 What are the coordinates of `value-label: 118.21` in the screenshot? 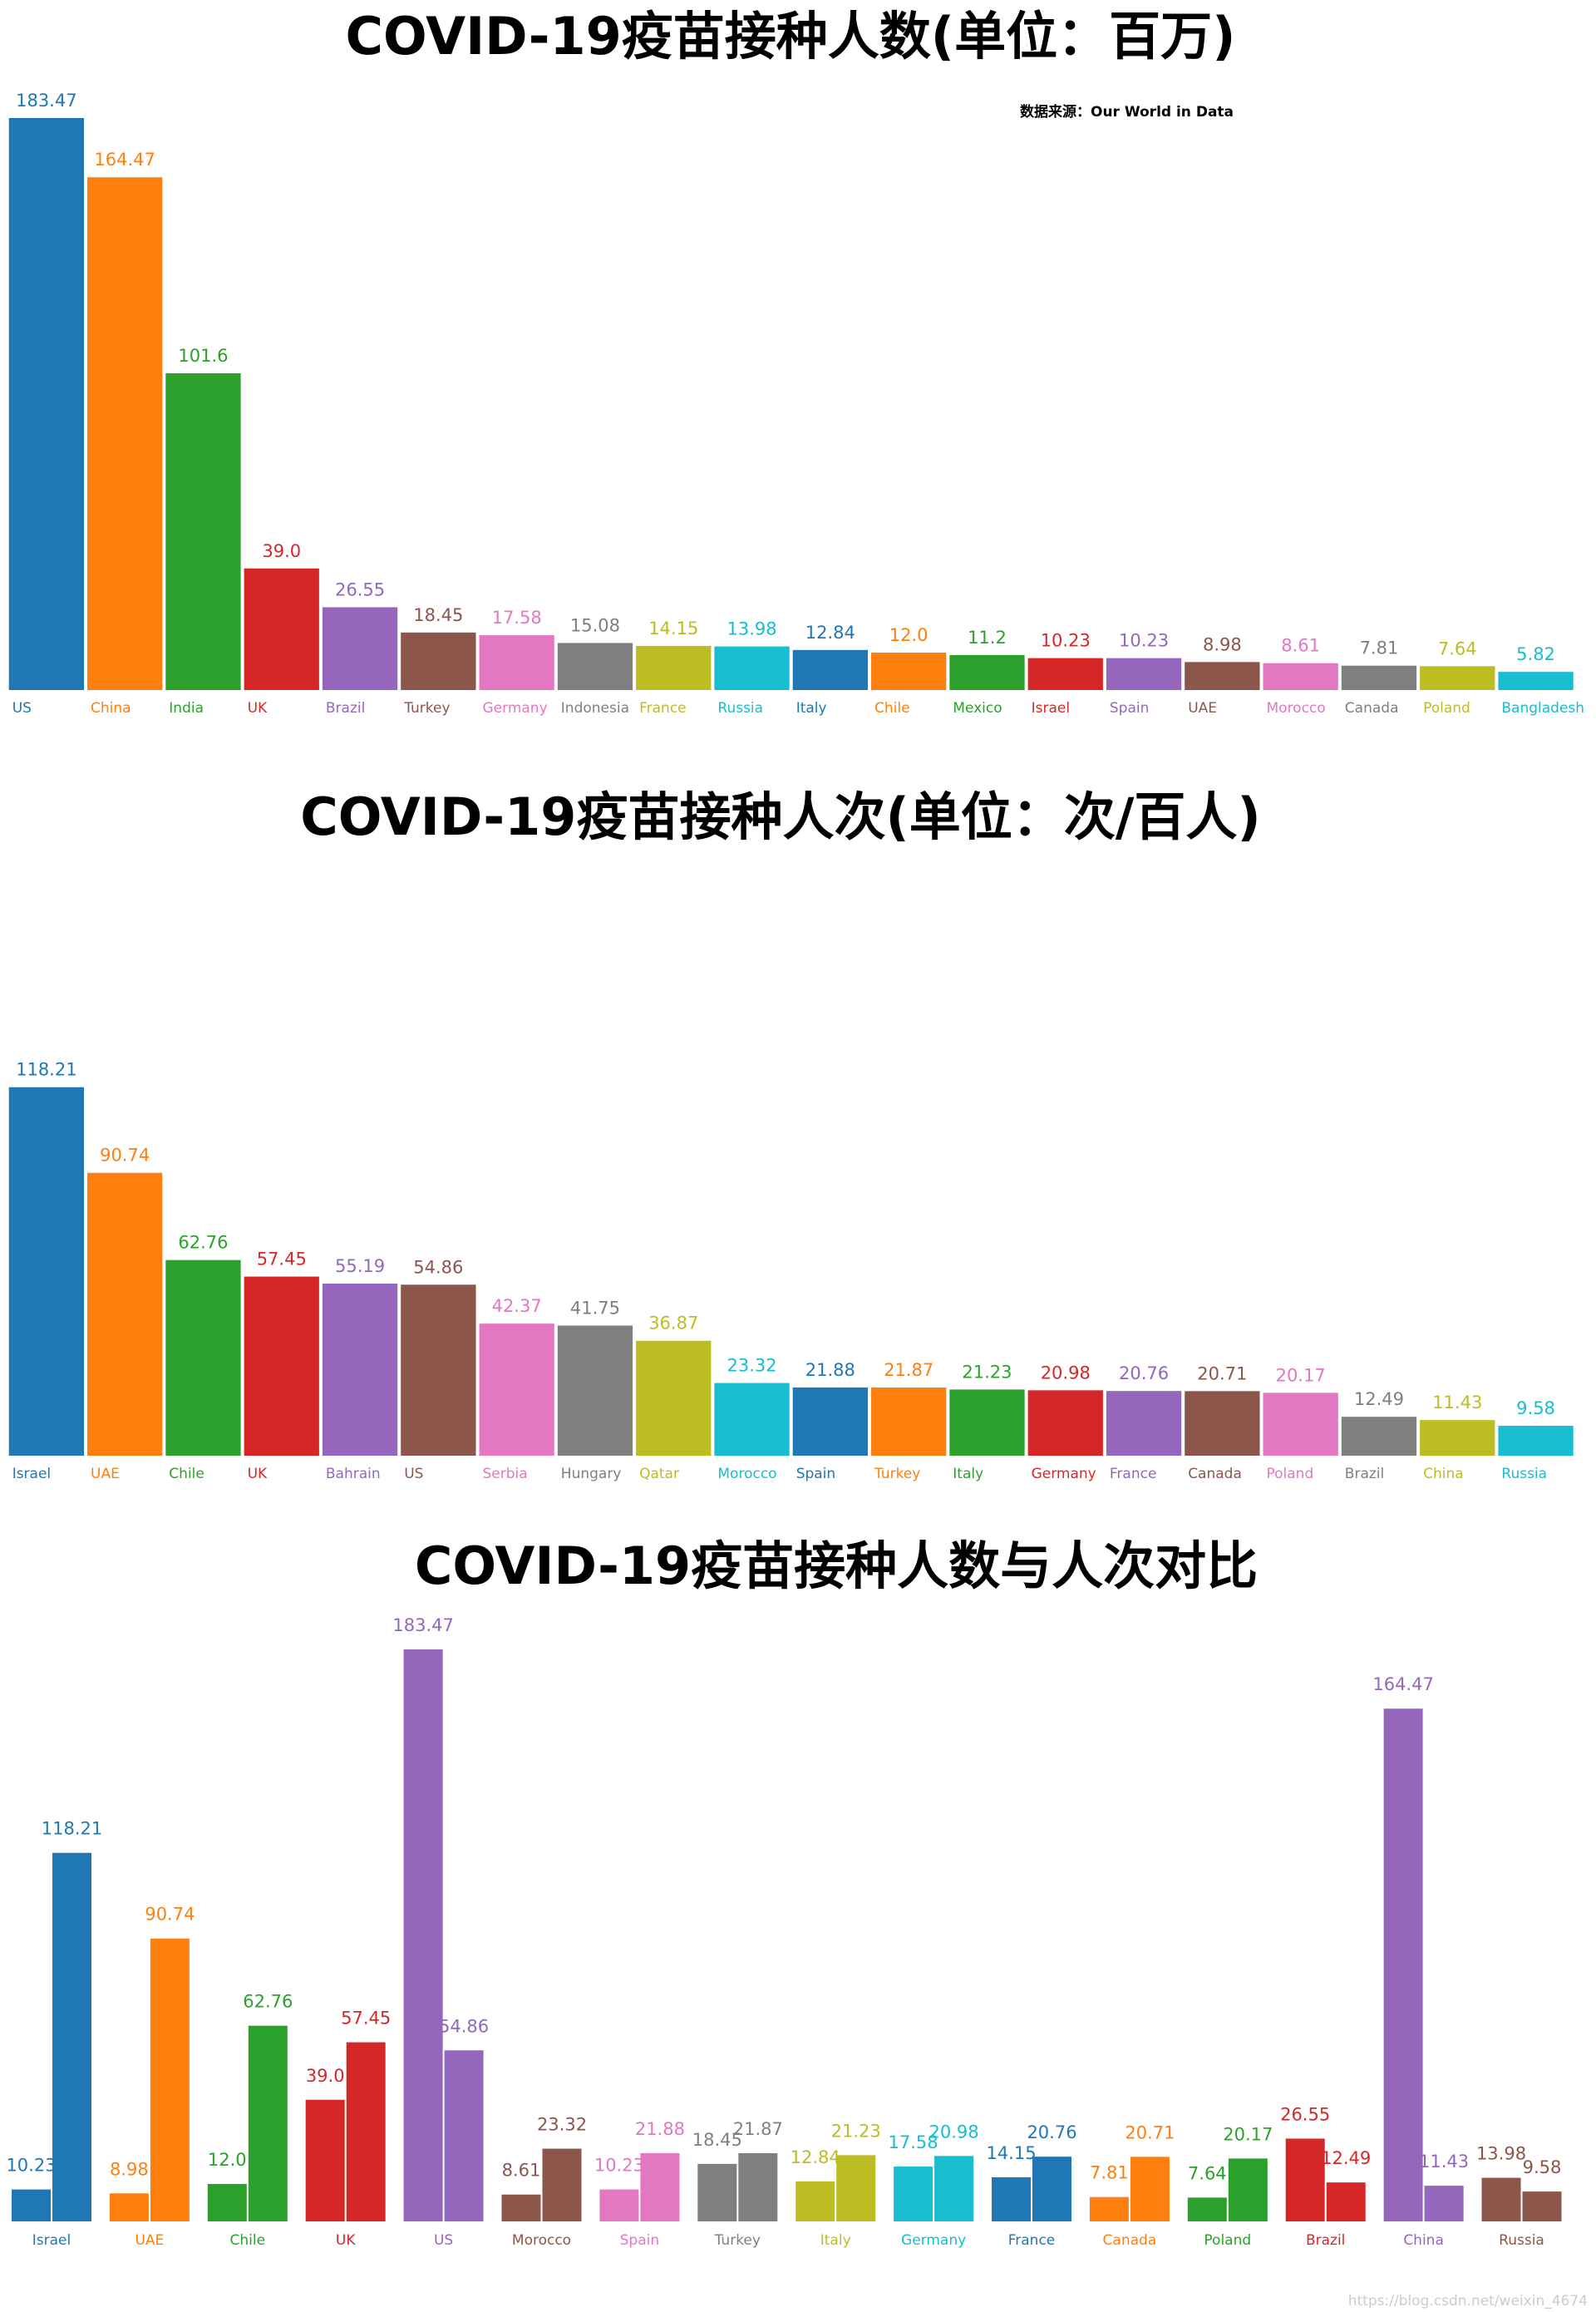 It's located at (72, 1829).